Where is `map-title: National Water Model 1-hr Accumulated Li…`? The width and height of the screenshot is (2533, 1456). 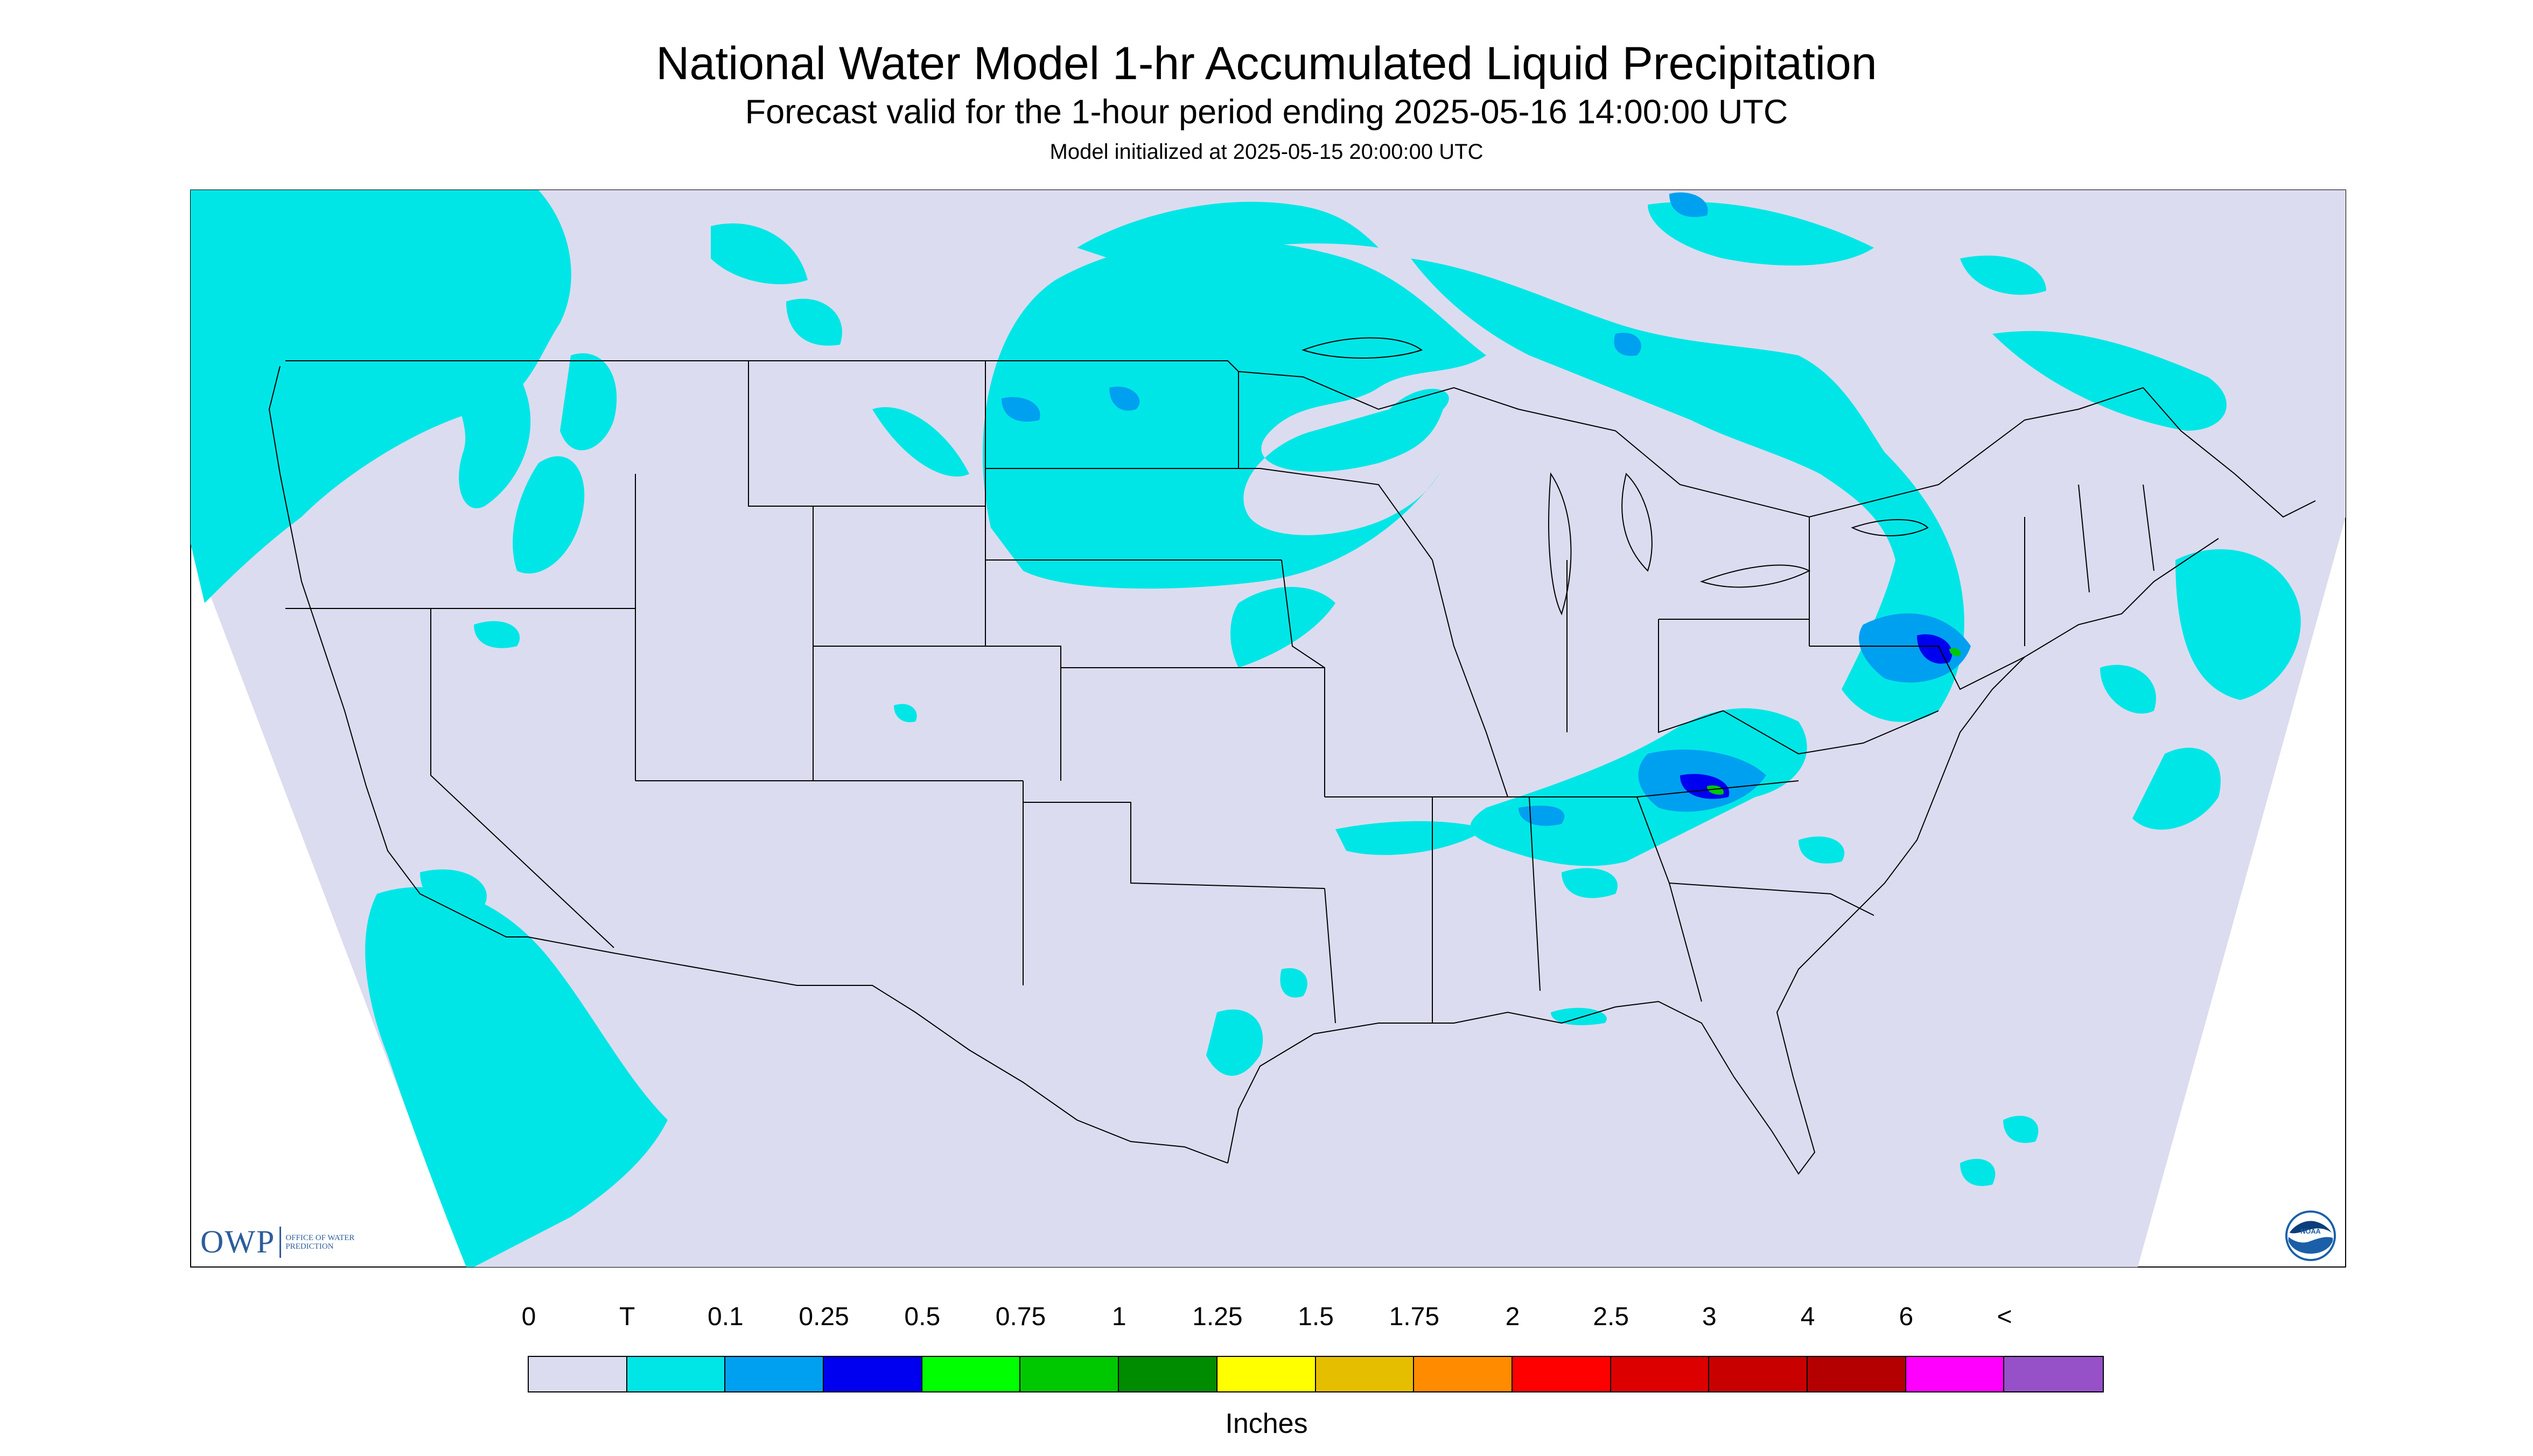 map-title: National Water Model 1-hr Accumulated Li… is located at coordinates (1266, 63).